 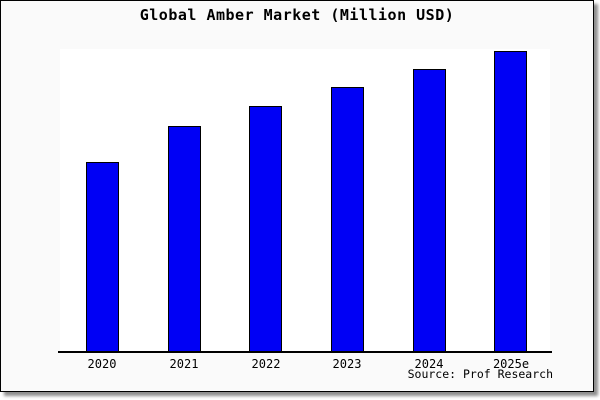 I want to click on chart-title: Global Amber Market (Million USD), so click(x=297, y=15).